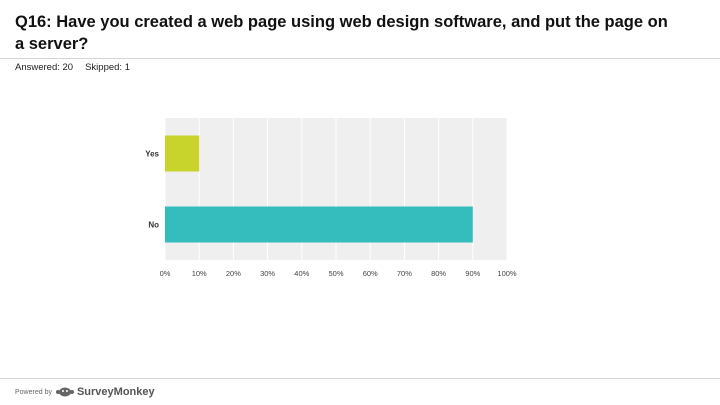  What do you see at coordinates (107, 67) in the screenshot?
I see `skipped-count: Skipped: 1` at bounding box center [107, 67].